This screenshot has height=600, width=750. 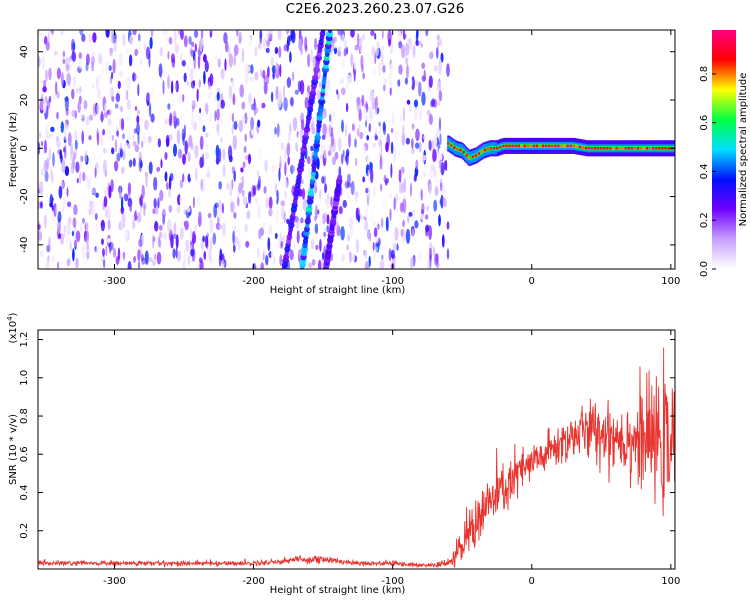 What do you see at coordinates (338, 590) in the screenshot?
I see `line-x-axis-label: Height of straight line (km)` at bounding box center [338, 590].